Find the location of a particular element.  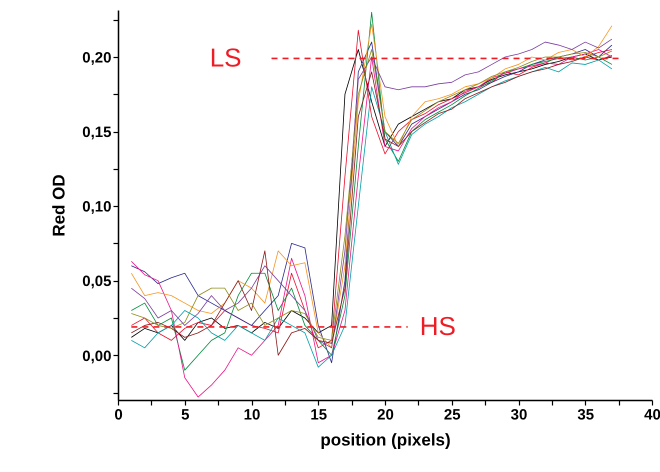

x-tick-label: 30 is located at coordinates (519, 415).